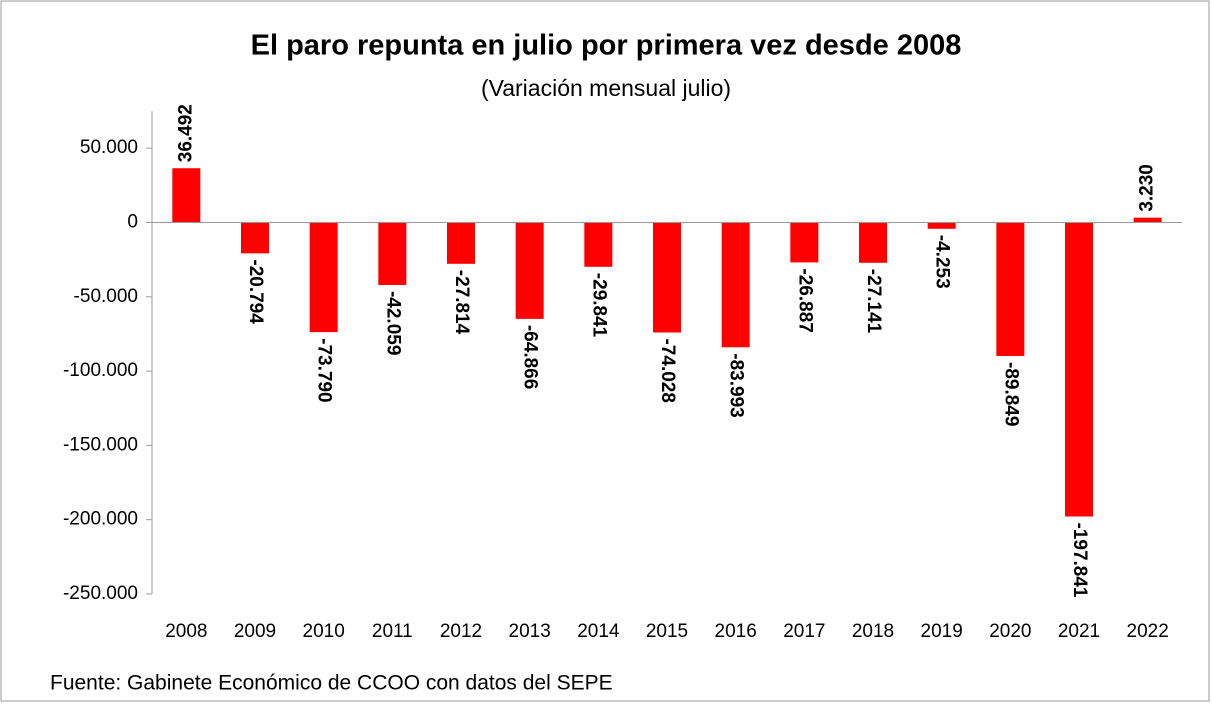 The image size is (1212, 704). Describe the element at coordinates (873, 631) in the screenshot. I see `x-tick-label: 2018` at that location.